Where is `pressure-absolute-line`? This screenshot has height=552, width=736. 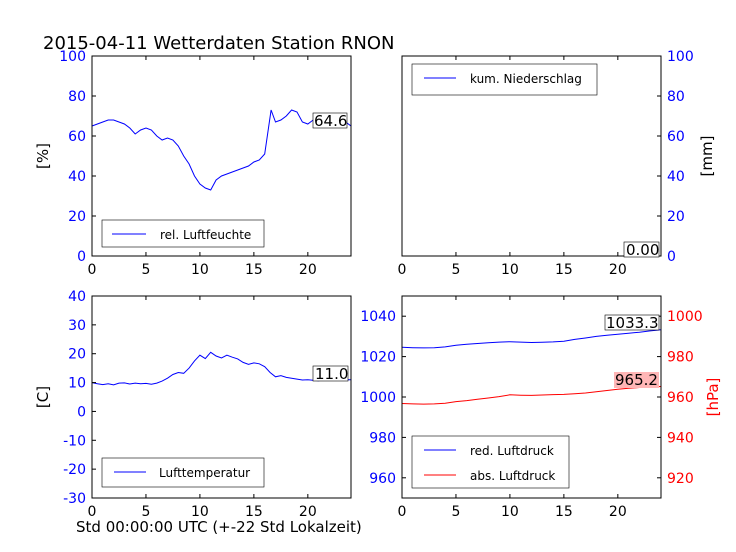
pressure-absolute-line is located at coordinates (531, 395).